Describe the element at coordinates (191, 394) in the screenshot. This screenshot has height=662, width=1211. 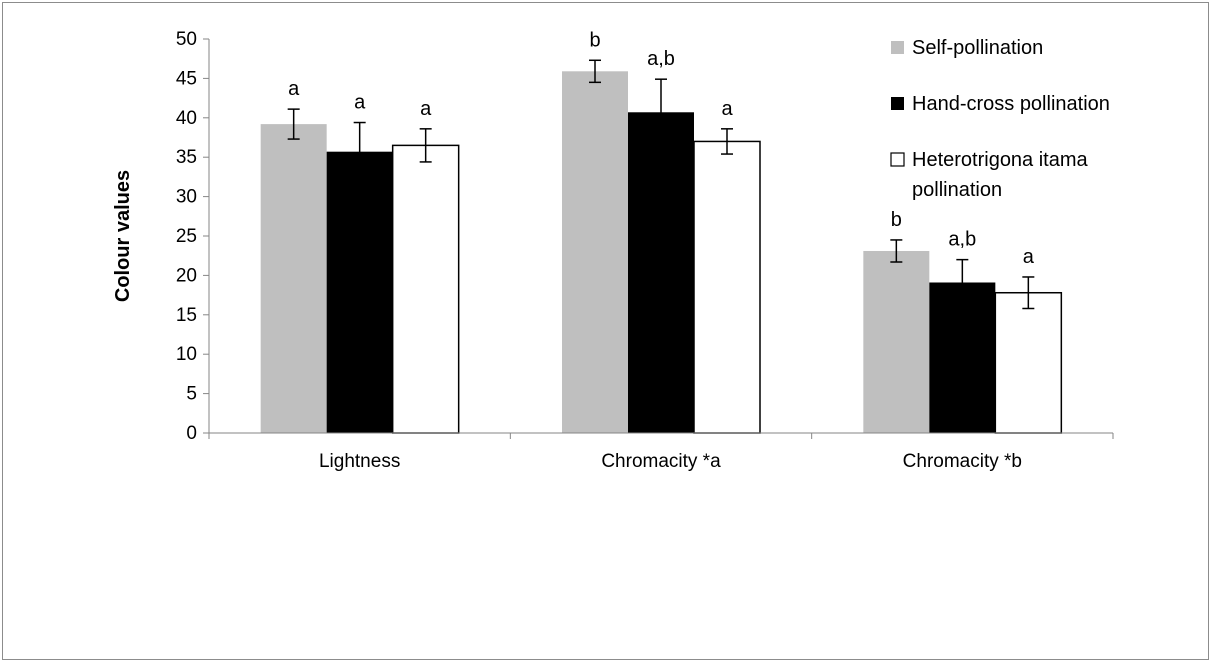
I see `y-tick-label: 5` at that location.